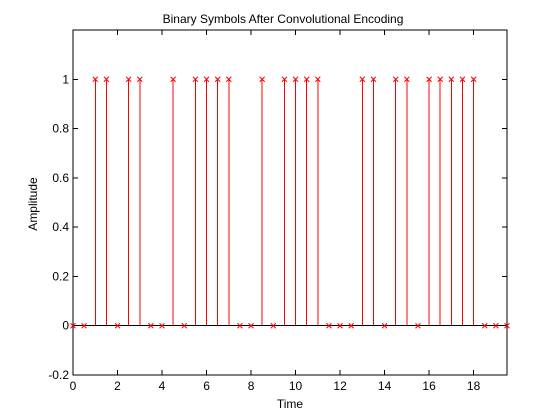  Describe the element at coordinates (65, 326) in the screenshot. I see `y-tick-label: 0` at that location.